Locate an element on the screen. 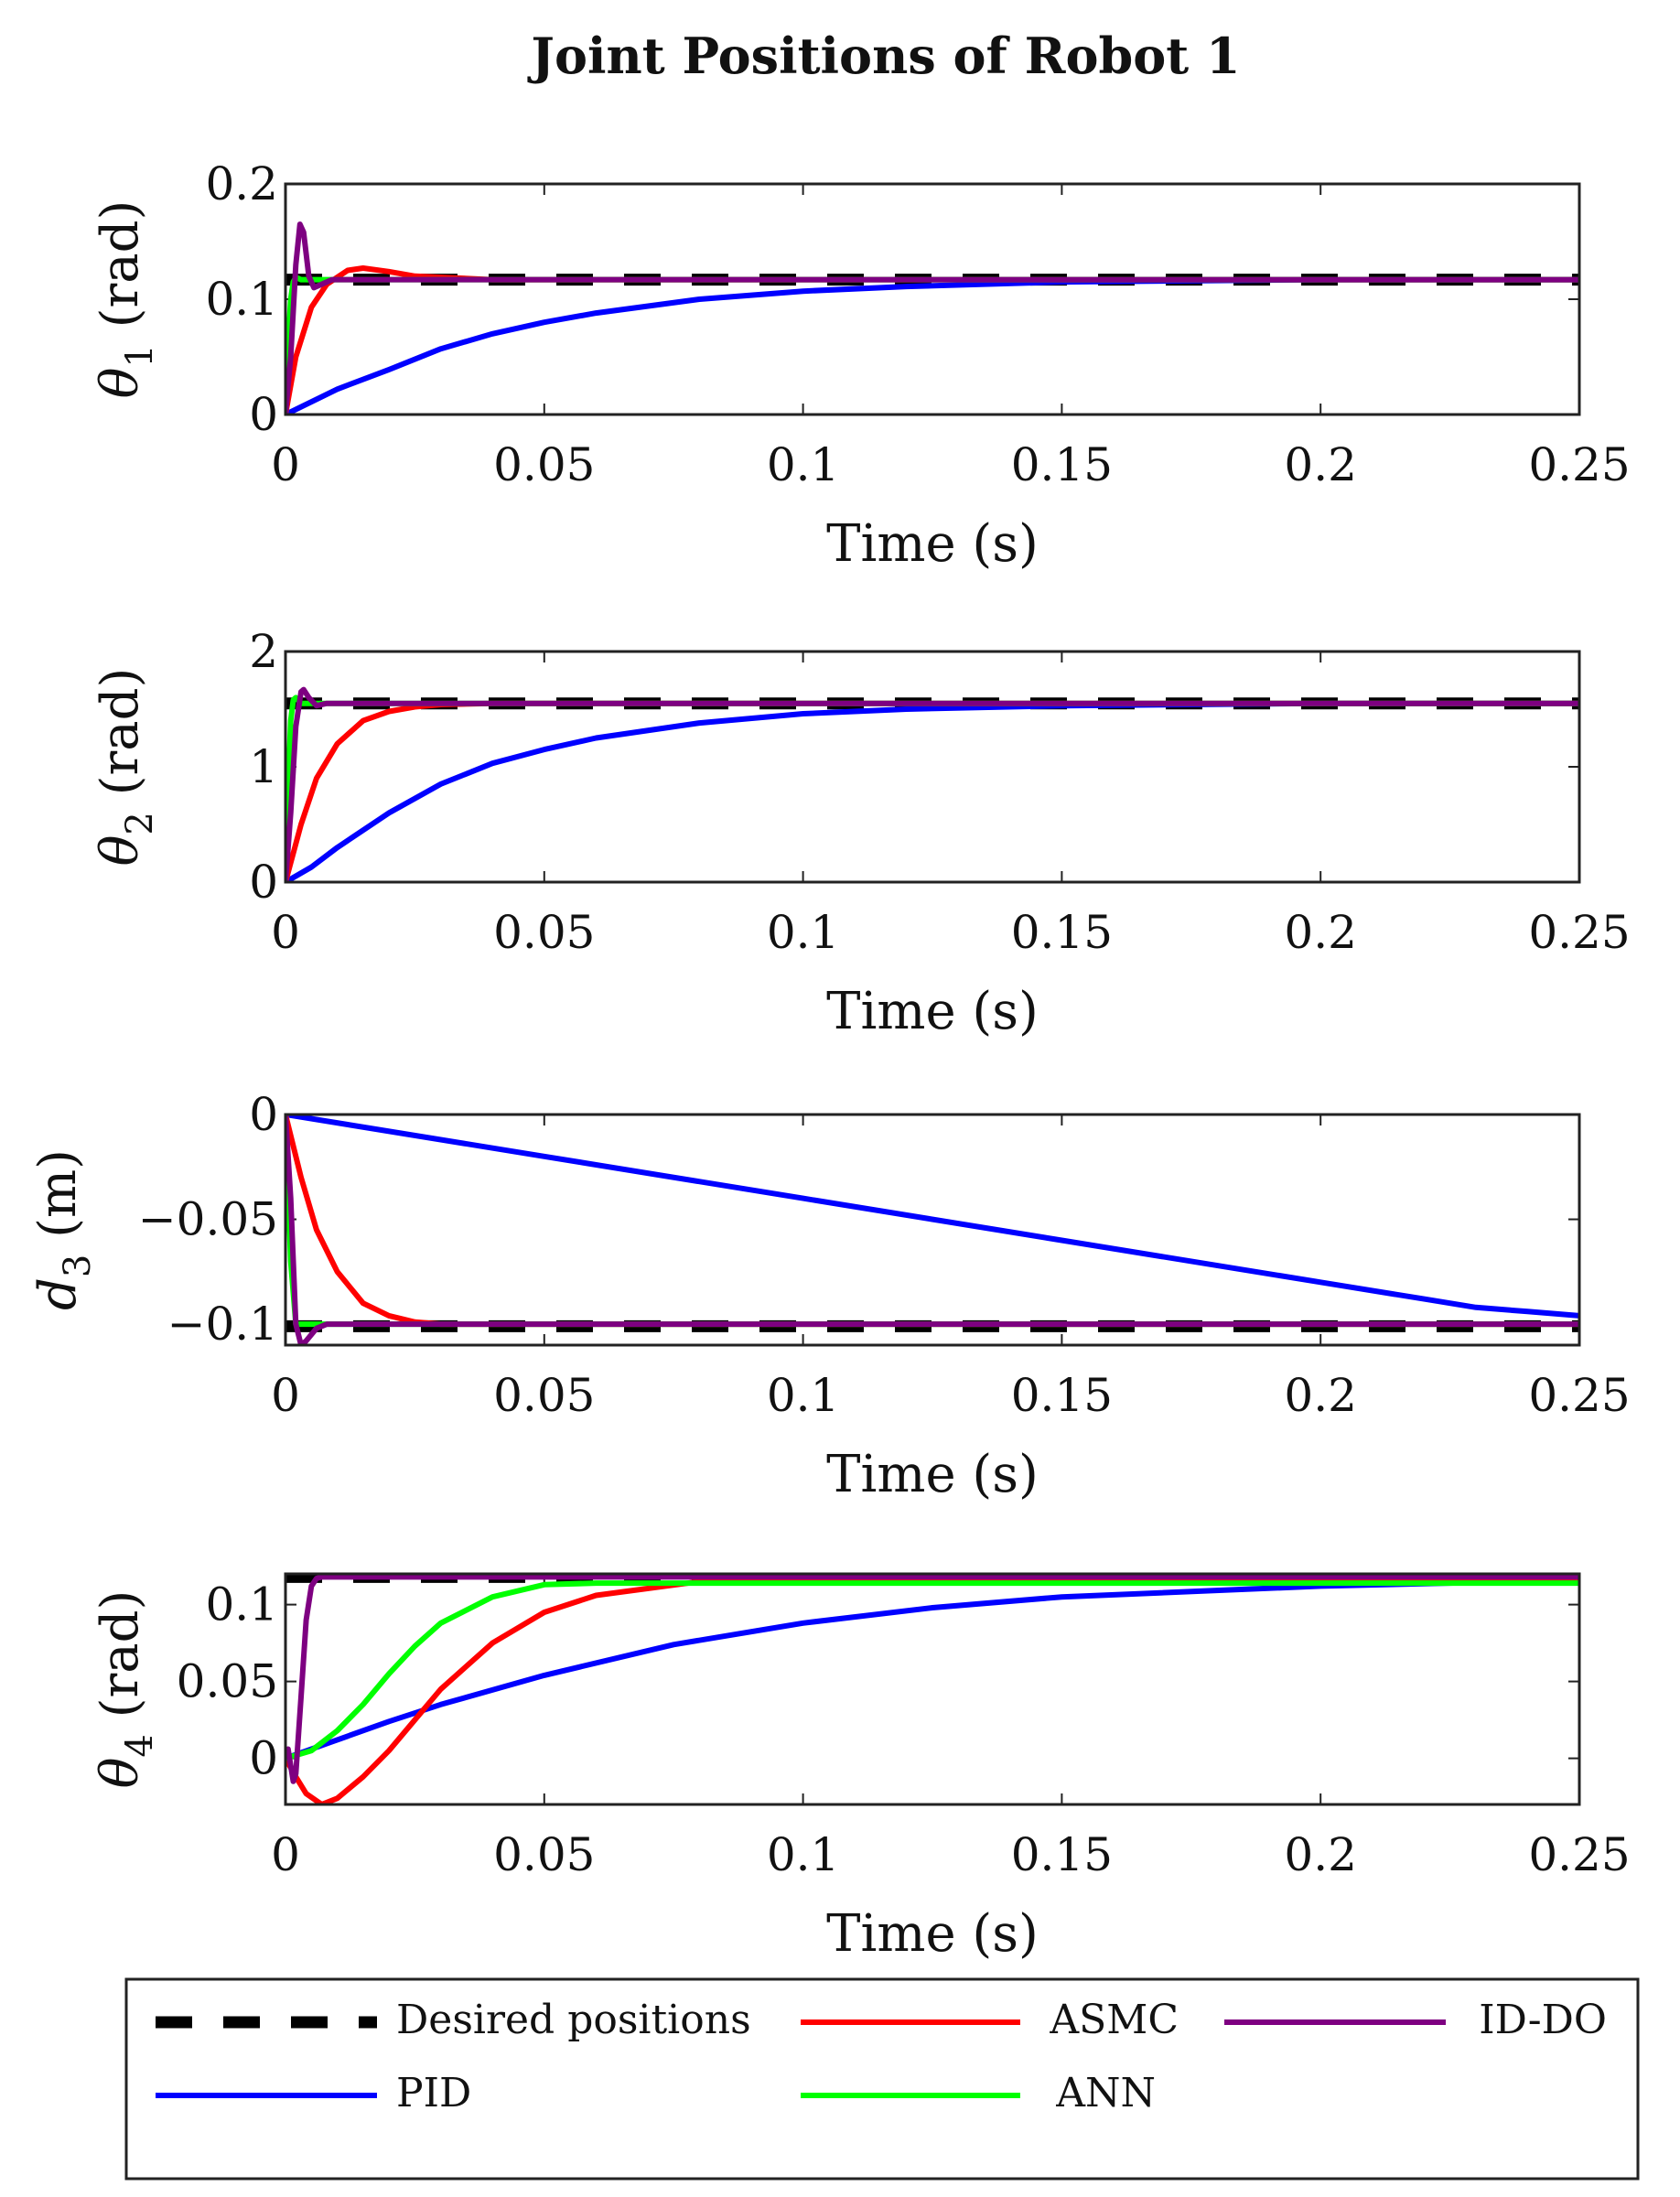  series-ann is located at coordinates (932, 1670).